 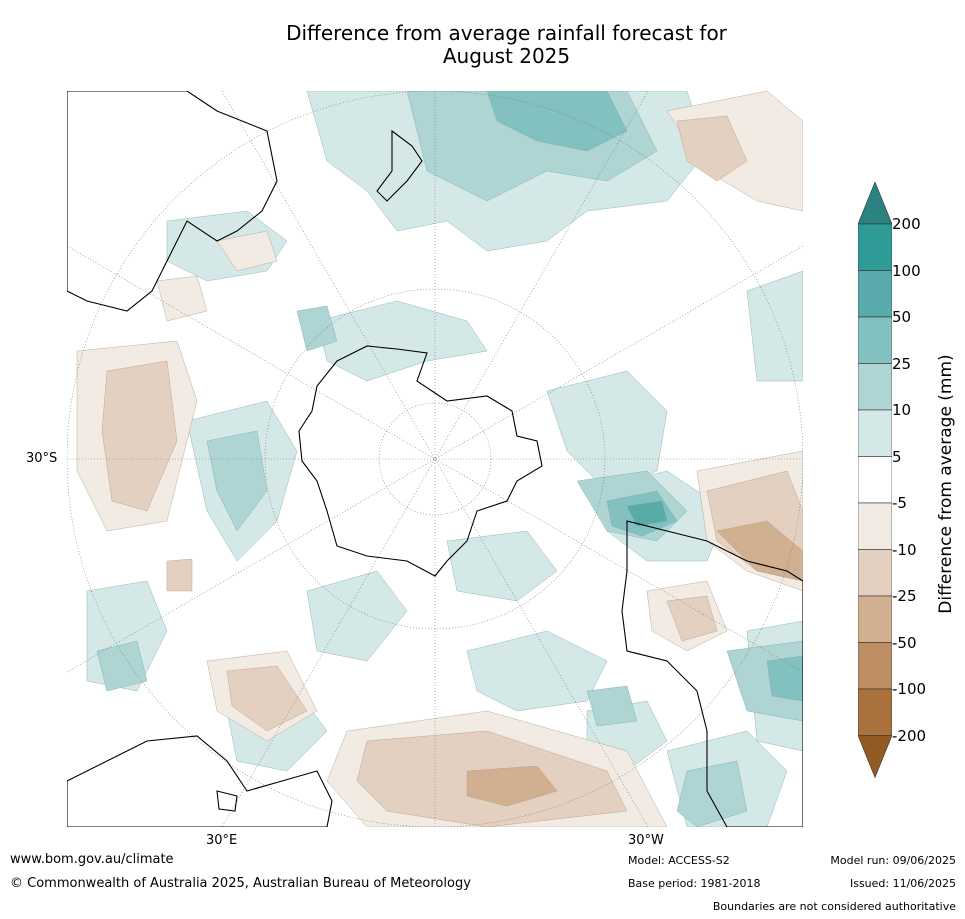 I want to click on southern-africa-coast, so click(x=172, y=201).